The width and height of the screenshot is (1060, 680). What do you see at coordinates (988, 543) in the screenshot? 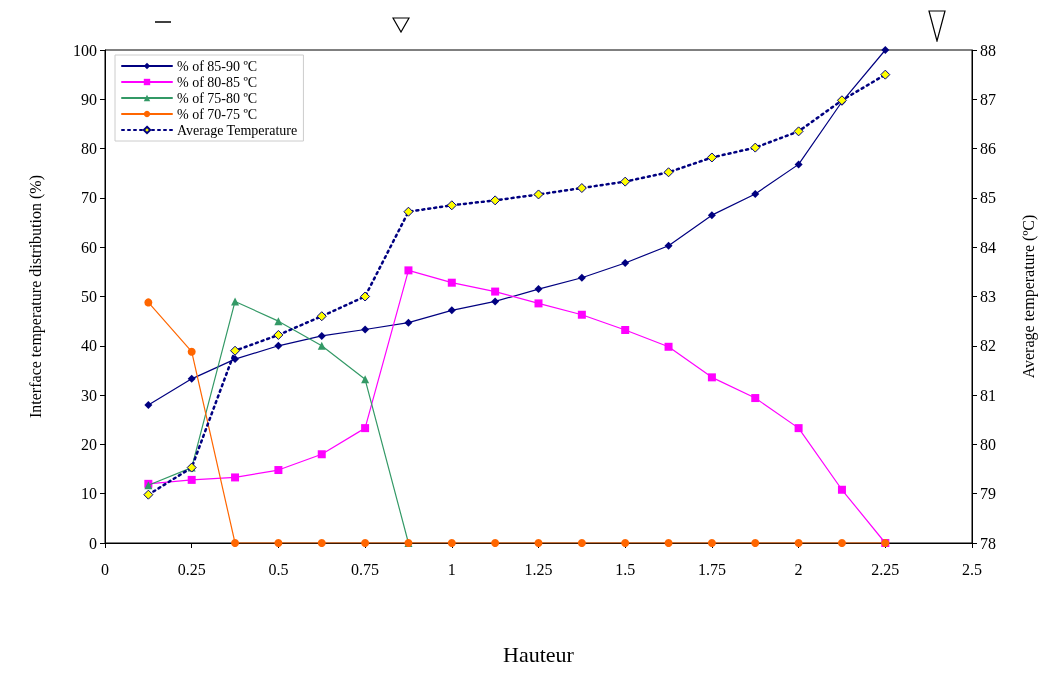
I see `y2-tick-label: 78` at bounding box center [988, 543].